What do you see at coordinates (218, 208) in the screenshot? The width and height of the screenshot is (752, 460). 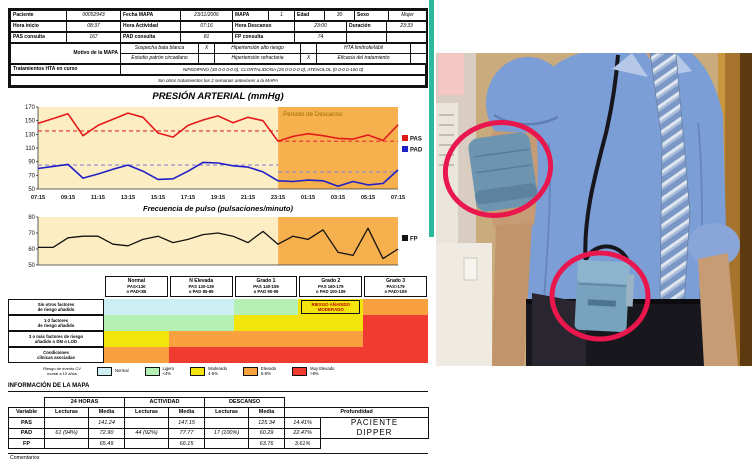 I see `pulse-chart-title: Frecuencia de pulso (pulsaciones/minuto)` at bounding box center [218, 208].